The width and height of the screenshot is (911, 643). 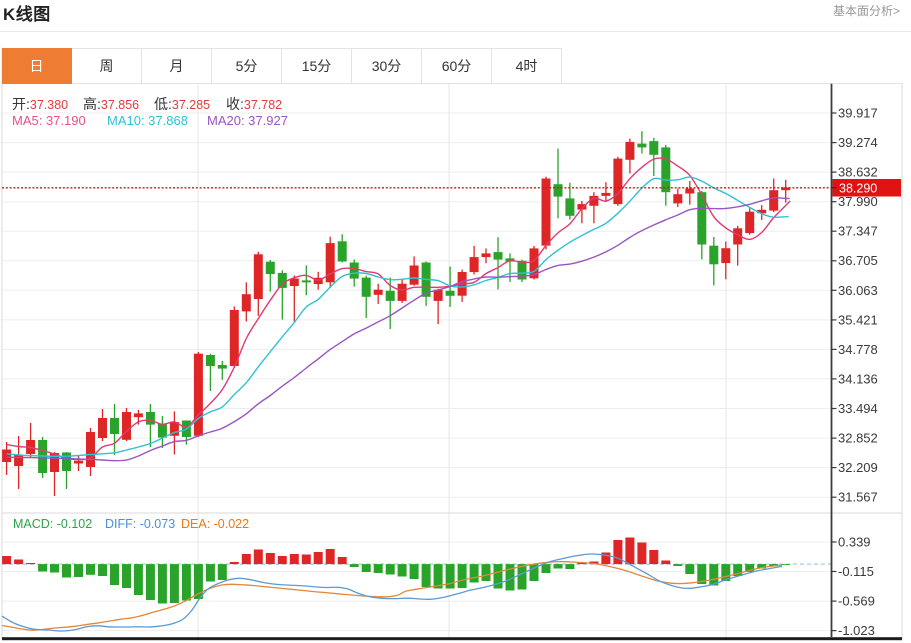 What do you see at coordinates (858, 113) in the screenshot?
I see `svg-text: 39.917` at bounding box center [858, 113].